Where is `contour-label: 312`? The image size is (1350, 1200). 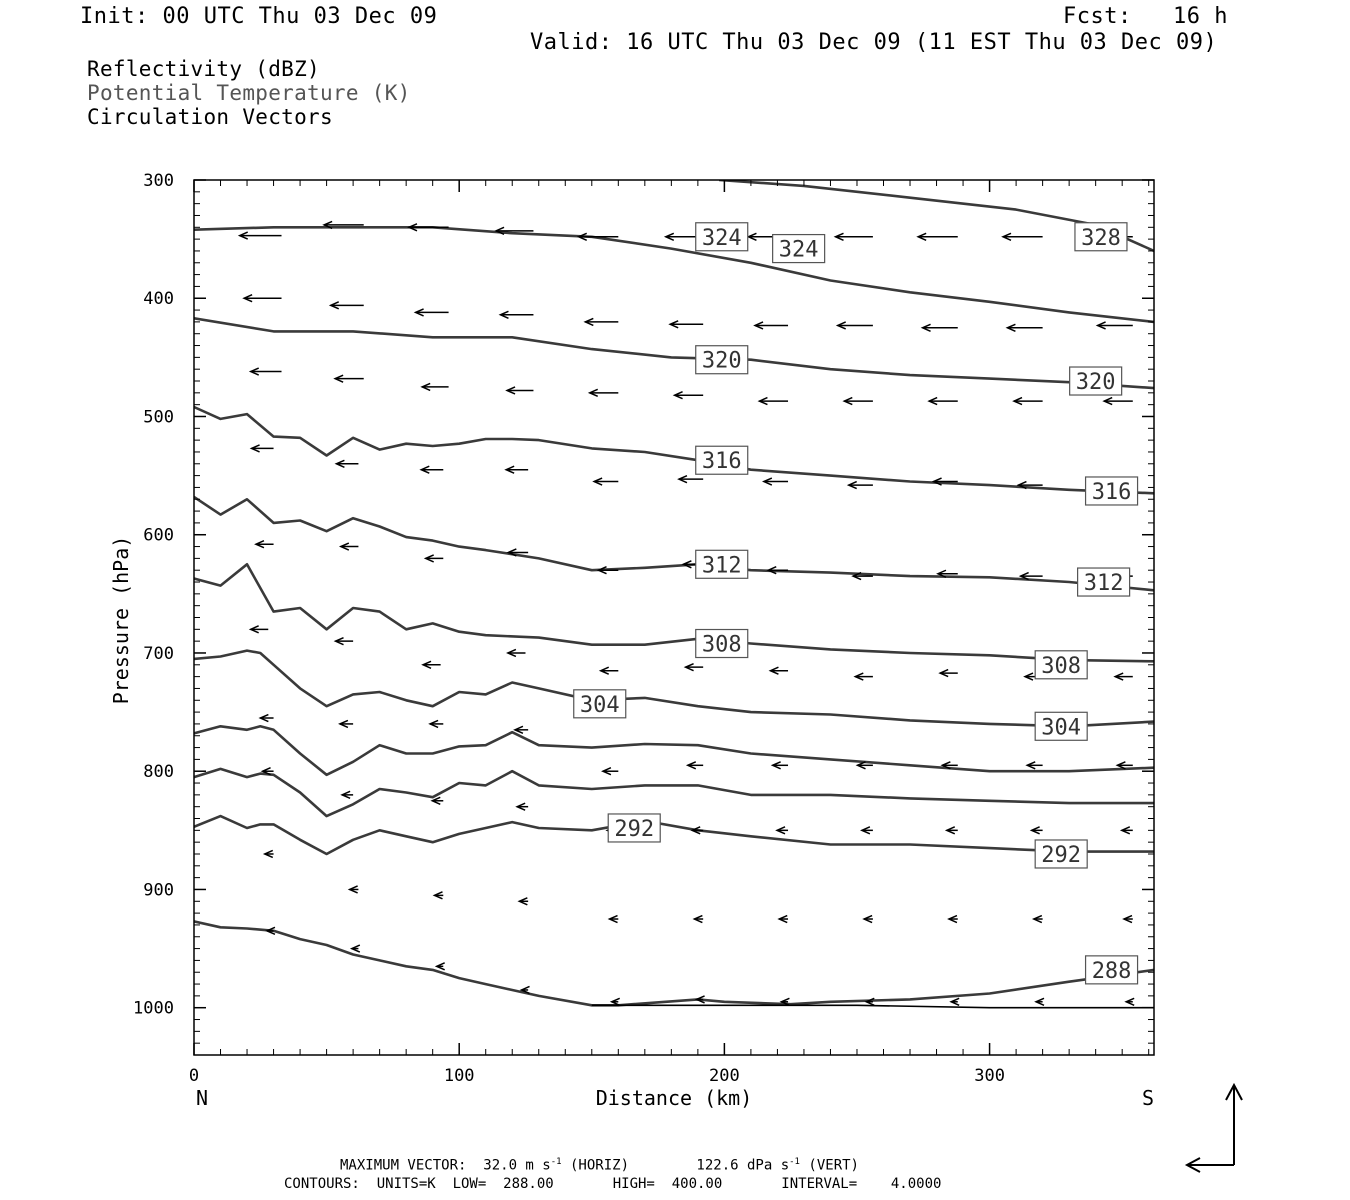 contour-label: 312 is located at coordinates (722, 564).